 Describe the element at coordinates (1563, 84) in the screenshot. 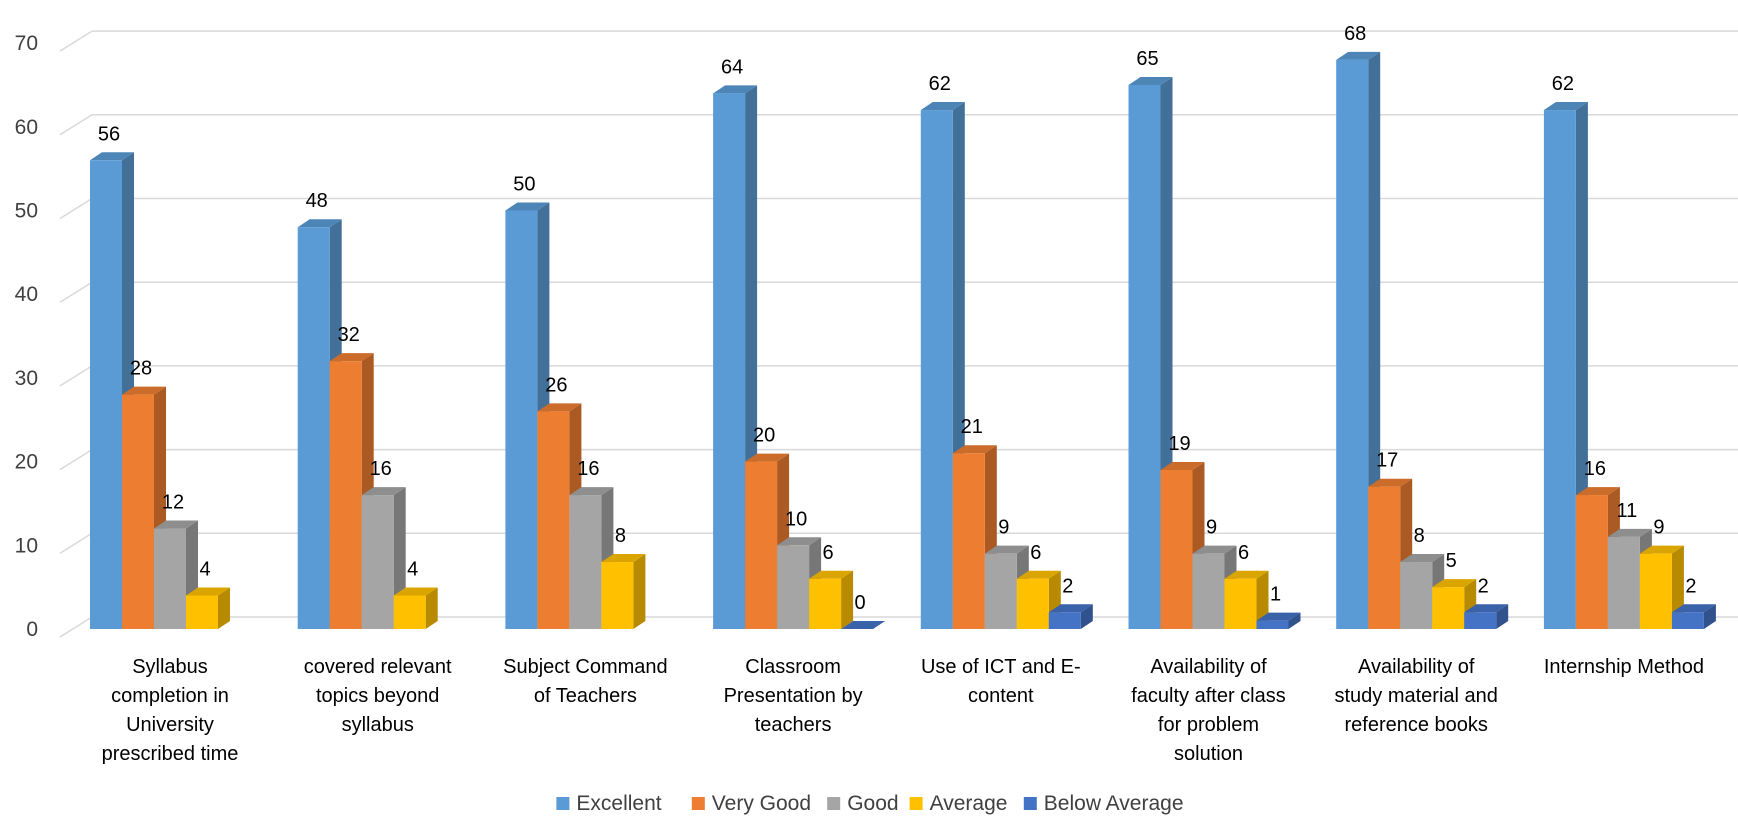

I see `data-label: 62` at that location.